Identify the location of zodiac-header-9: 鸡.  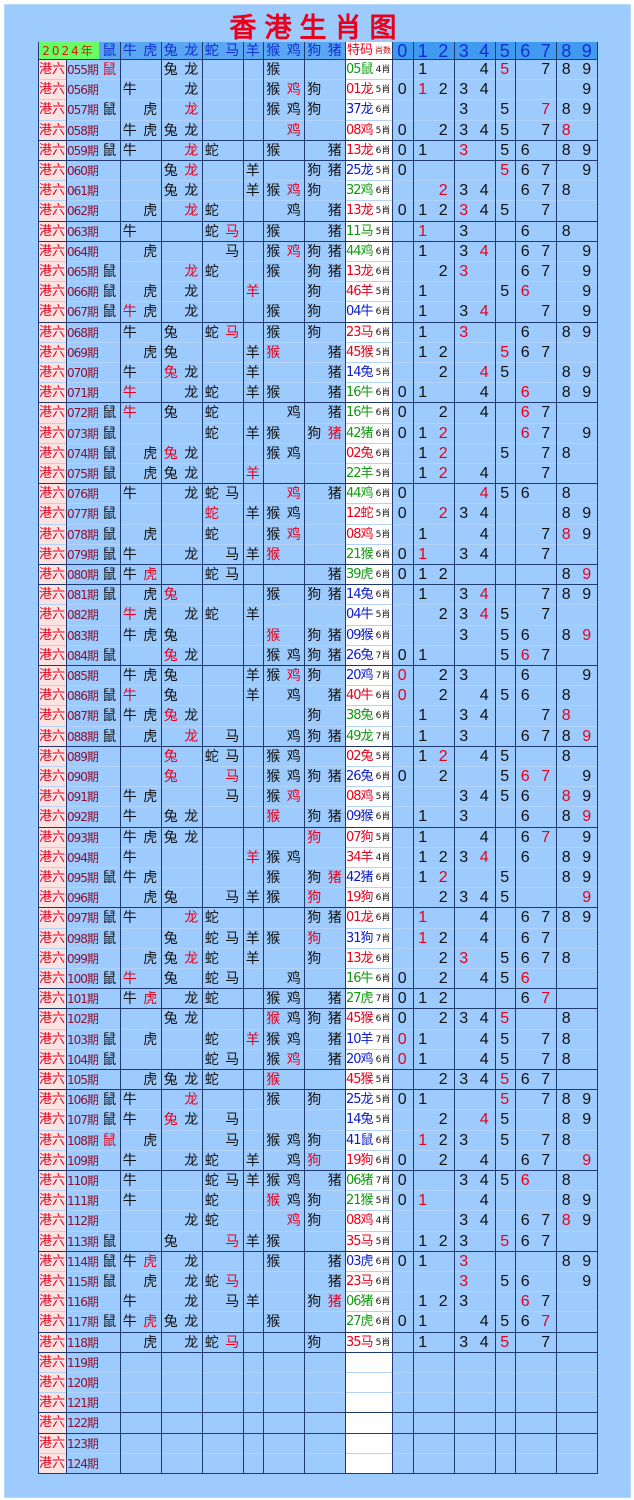
(293, 51).